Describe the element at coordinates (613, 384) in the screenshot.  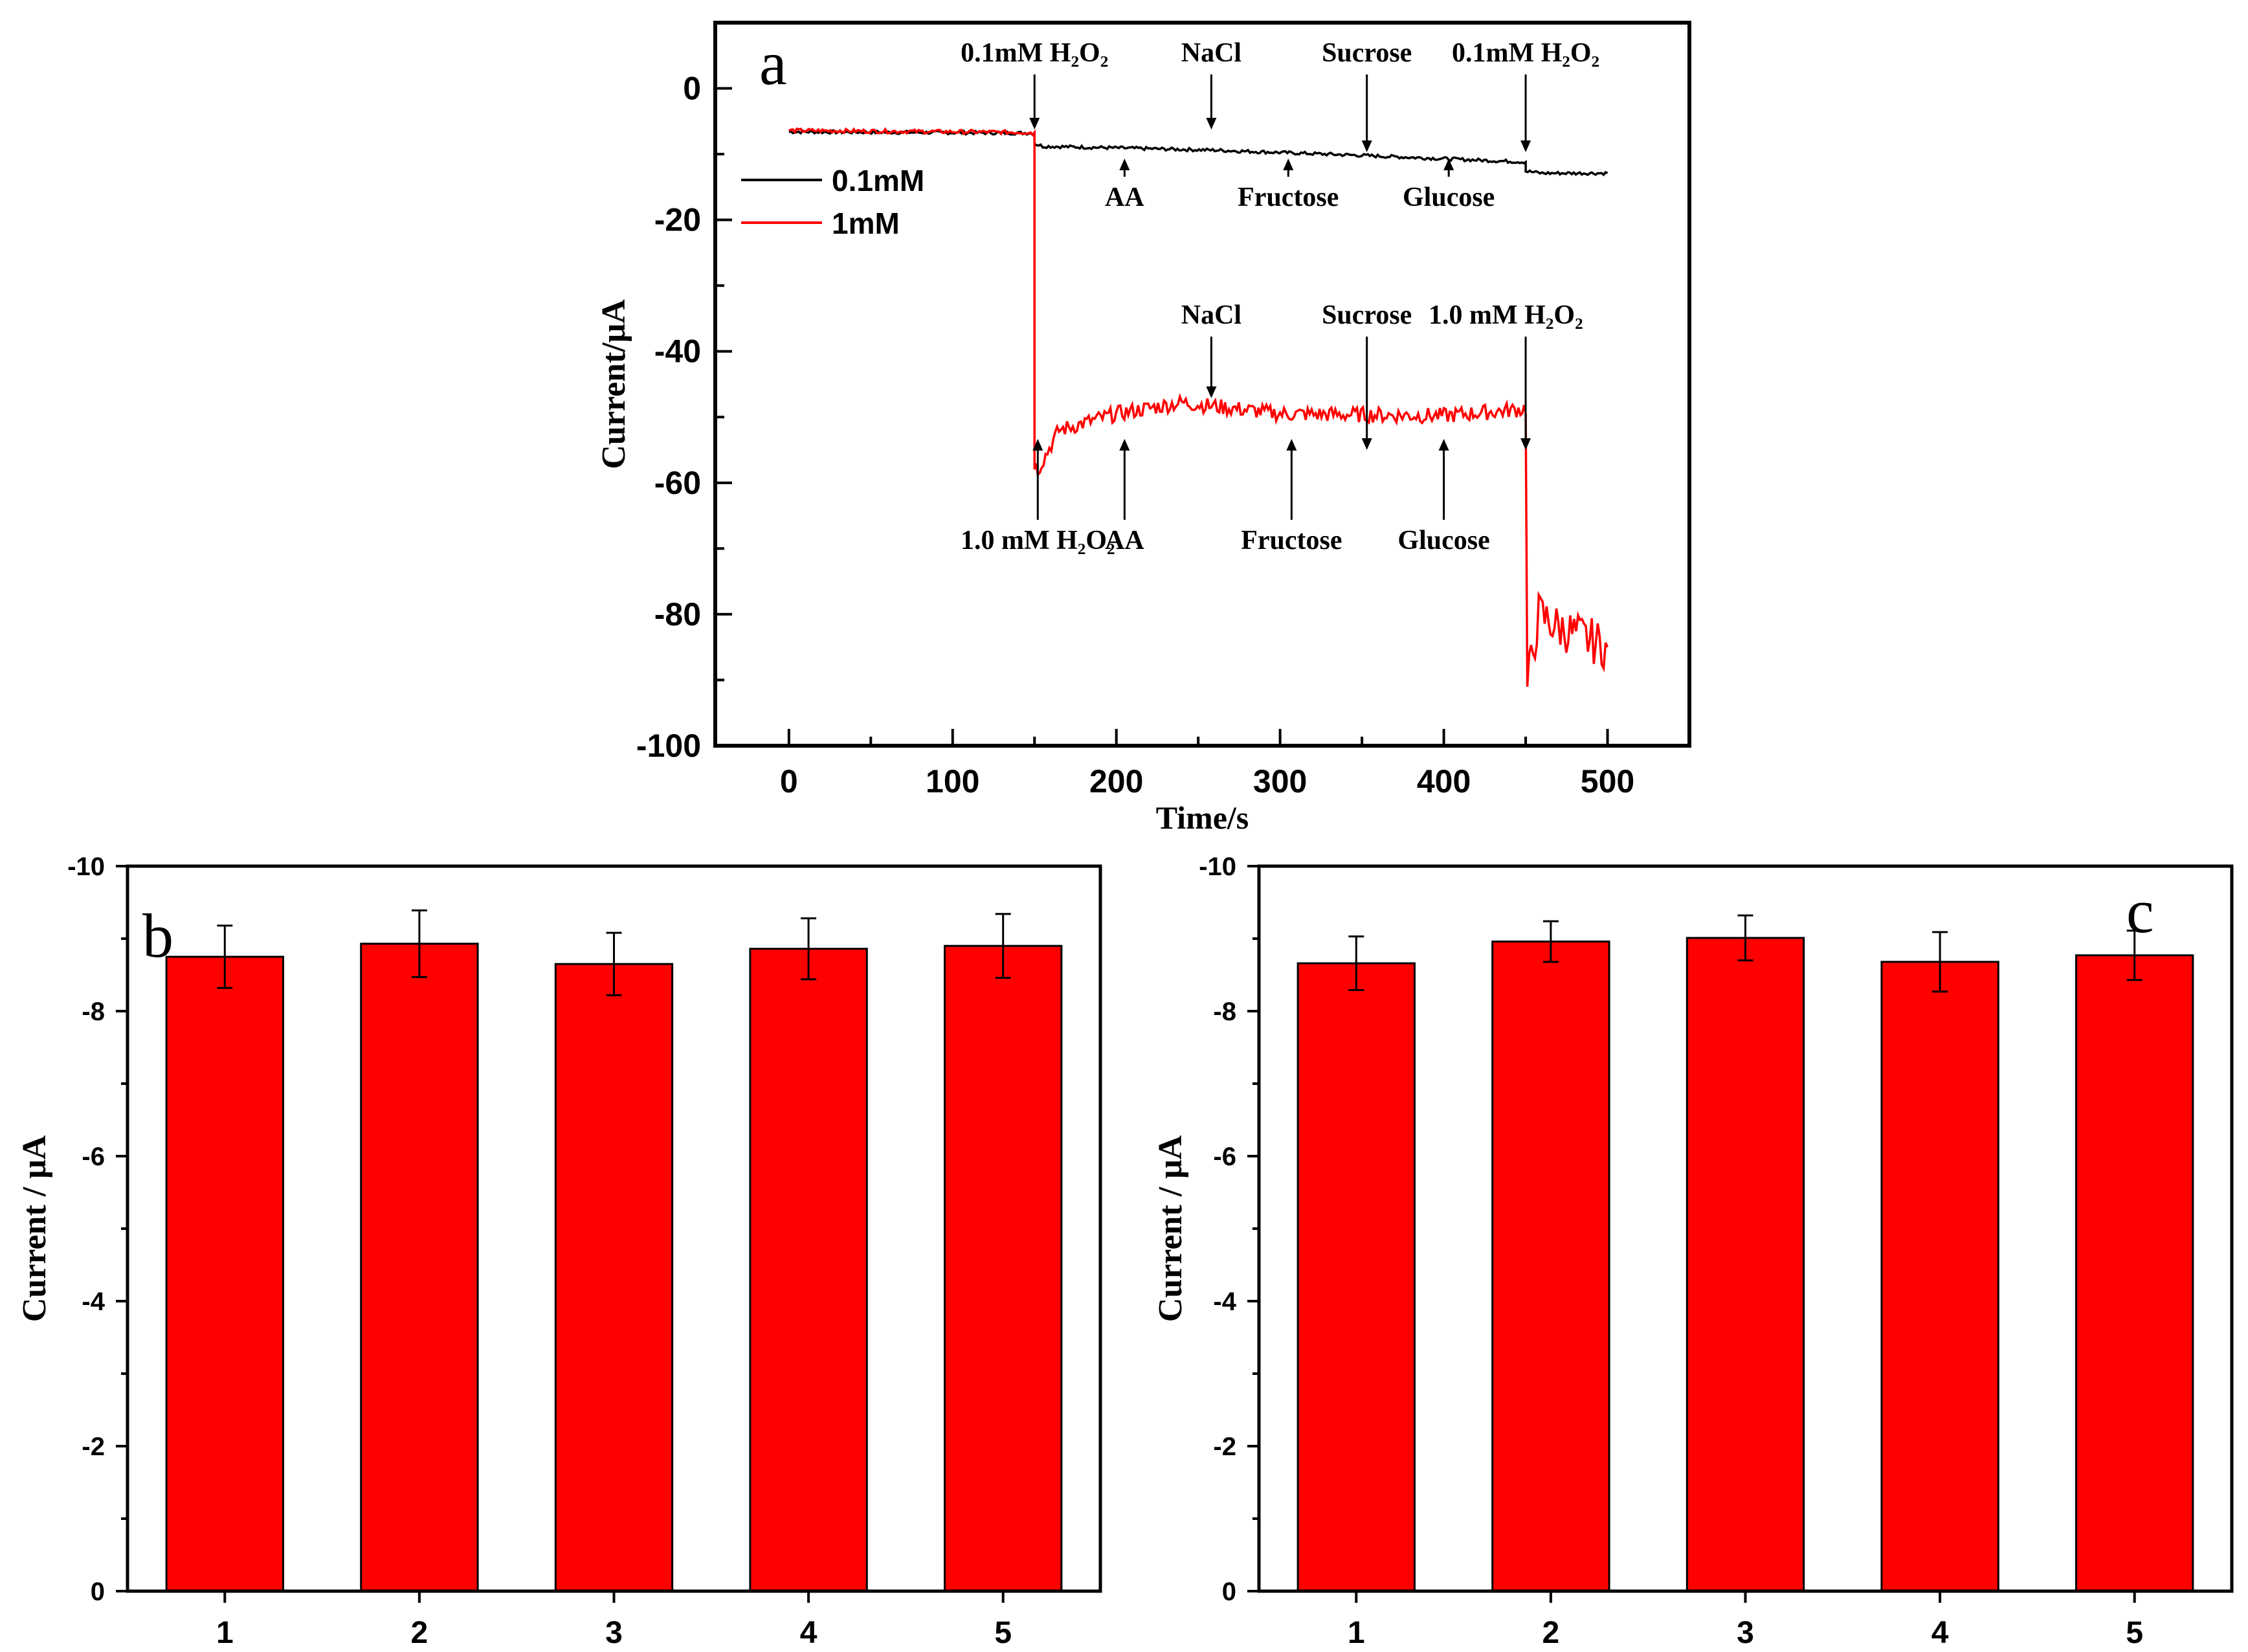
I see `y-axis-title: Current/μA` at that location.